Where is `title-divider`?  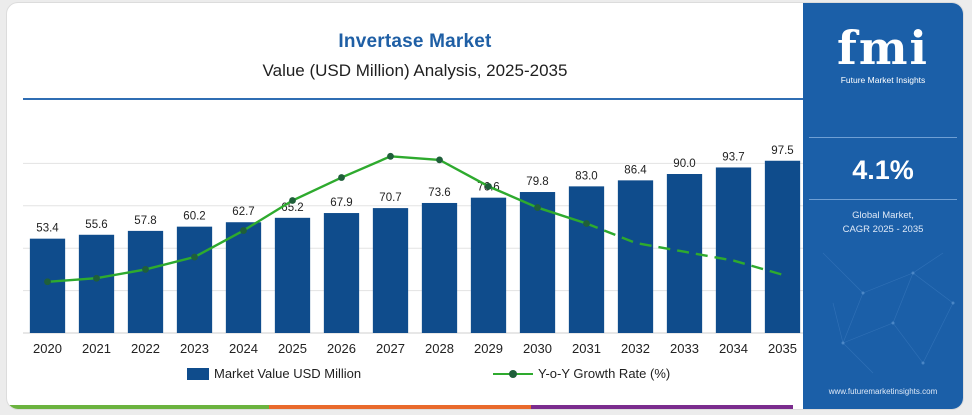 title-divider is located at coordinates (416, 99).